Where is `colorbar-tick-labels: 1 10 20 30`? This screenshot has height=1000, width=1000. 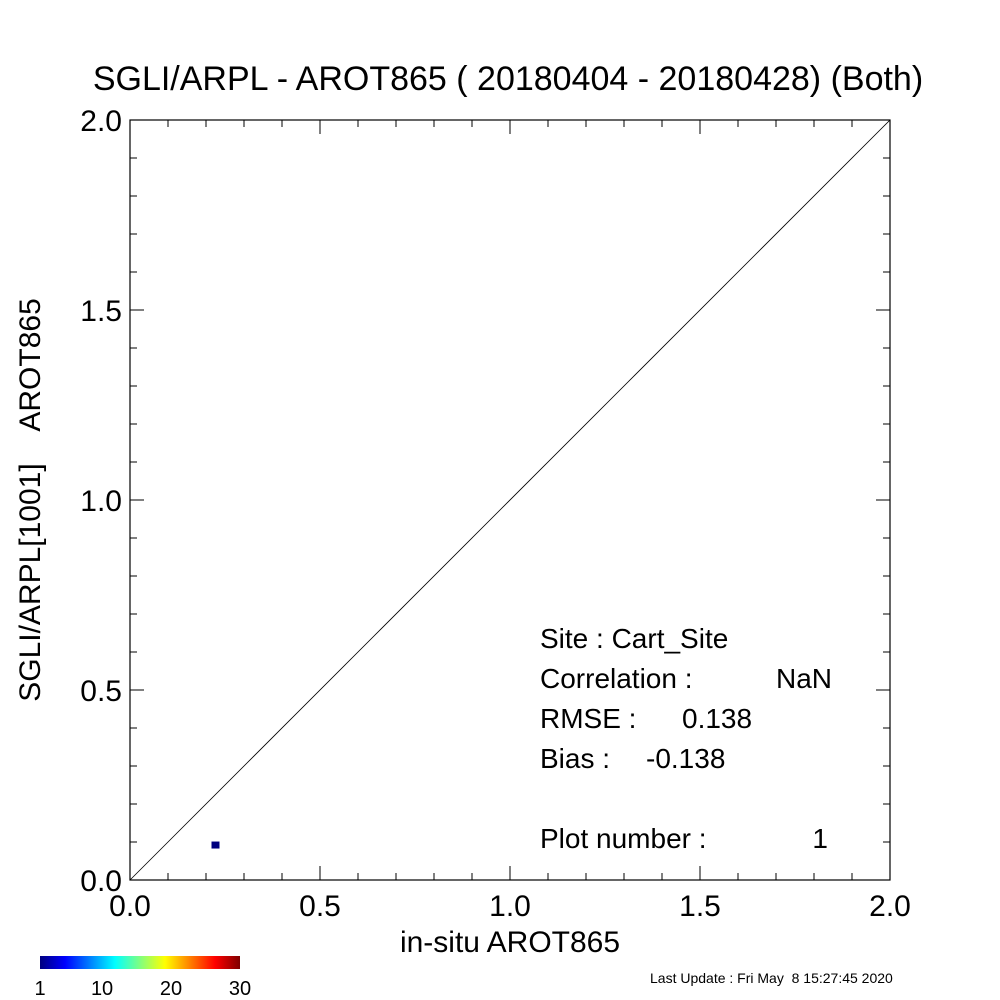
colorbar-tick-labels: 1 10 20 30 is located at coordinates (142, 989).